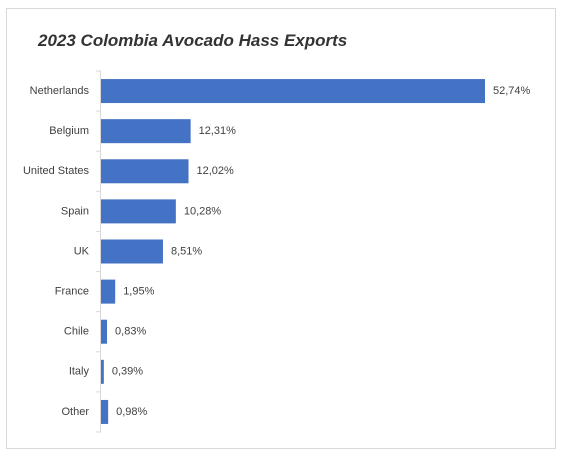 The image size is (563, 455). Describe the element at coordinates (75, 412) in the screenshot. I see `y-tick-label: Other` at that location.